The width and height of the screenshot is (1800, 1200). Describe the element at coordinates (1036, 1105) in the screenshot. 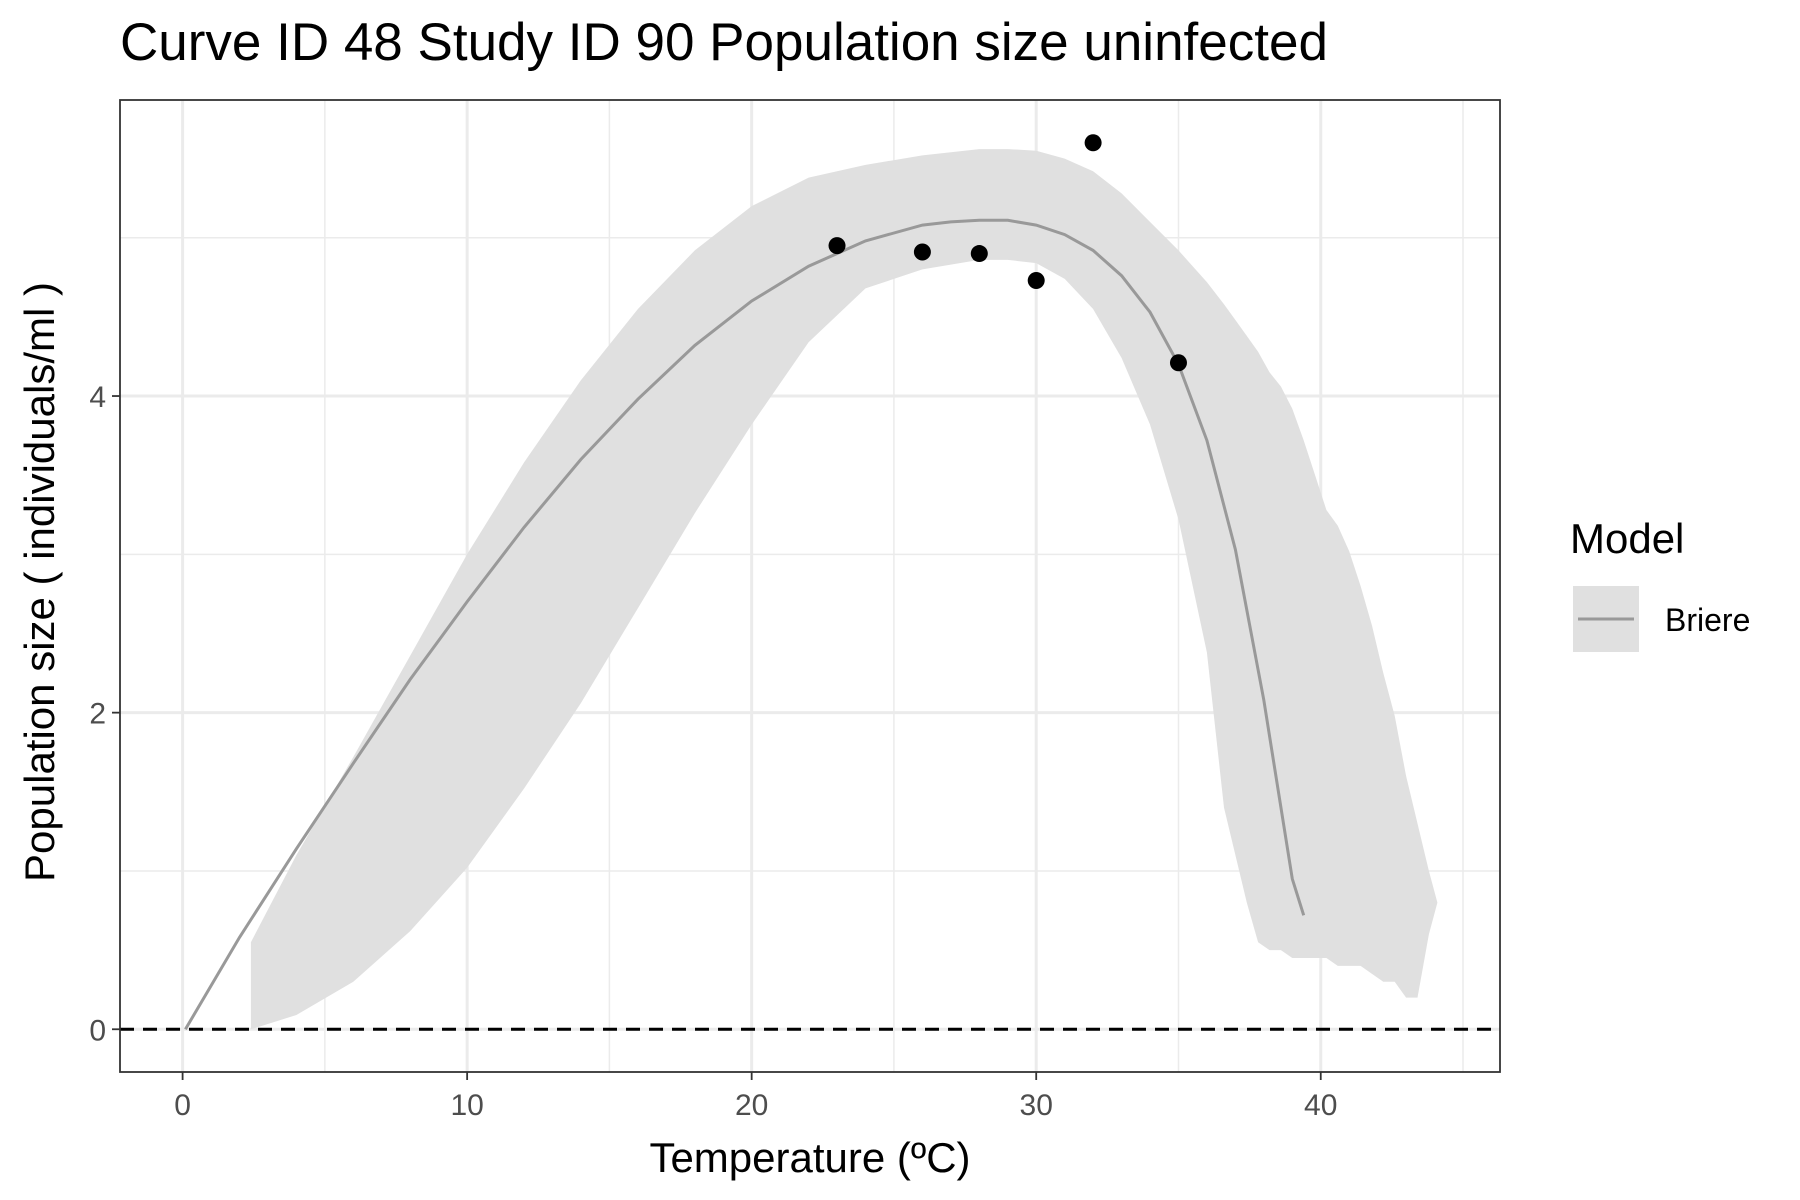

I see `x-tick-label: 30` at that location.